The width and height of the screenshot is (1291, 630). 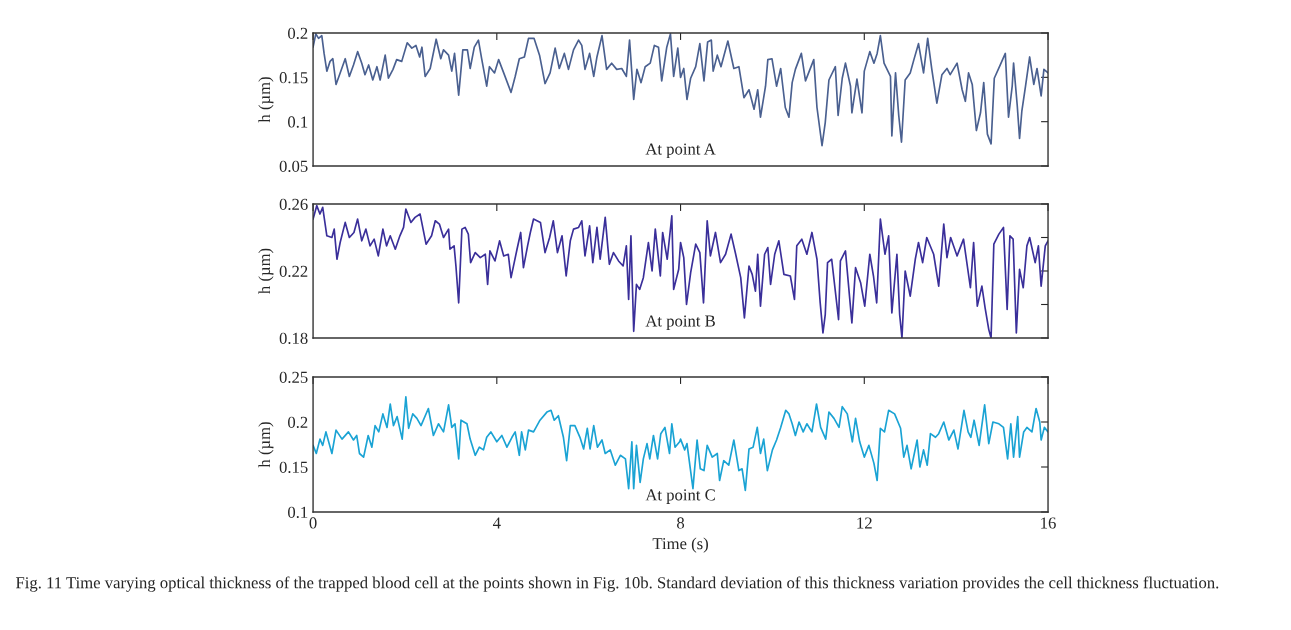 What do you see at coordinates (293, 204) in the screenshot?
I see `y-tick-label: 0.26` at bounding box center [293, 204].